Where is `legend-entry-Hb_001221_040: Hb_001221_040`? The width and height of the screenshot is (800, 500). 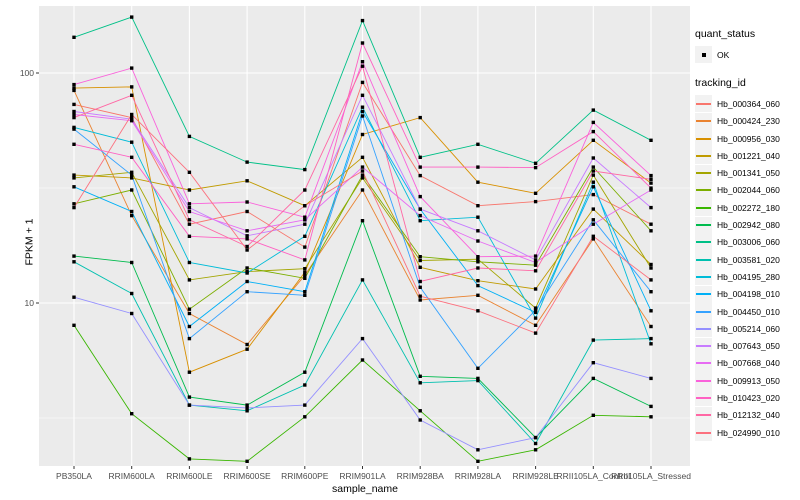 legend-entry-Hb_001221_040: Hb_001221_040 is located at coordinates (747, 156).